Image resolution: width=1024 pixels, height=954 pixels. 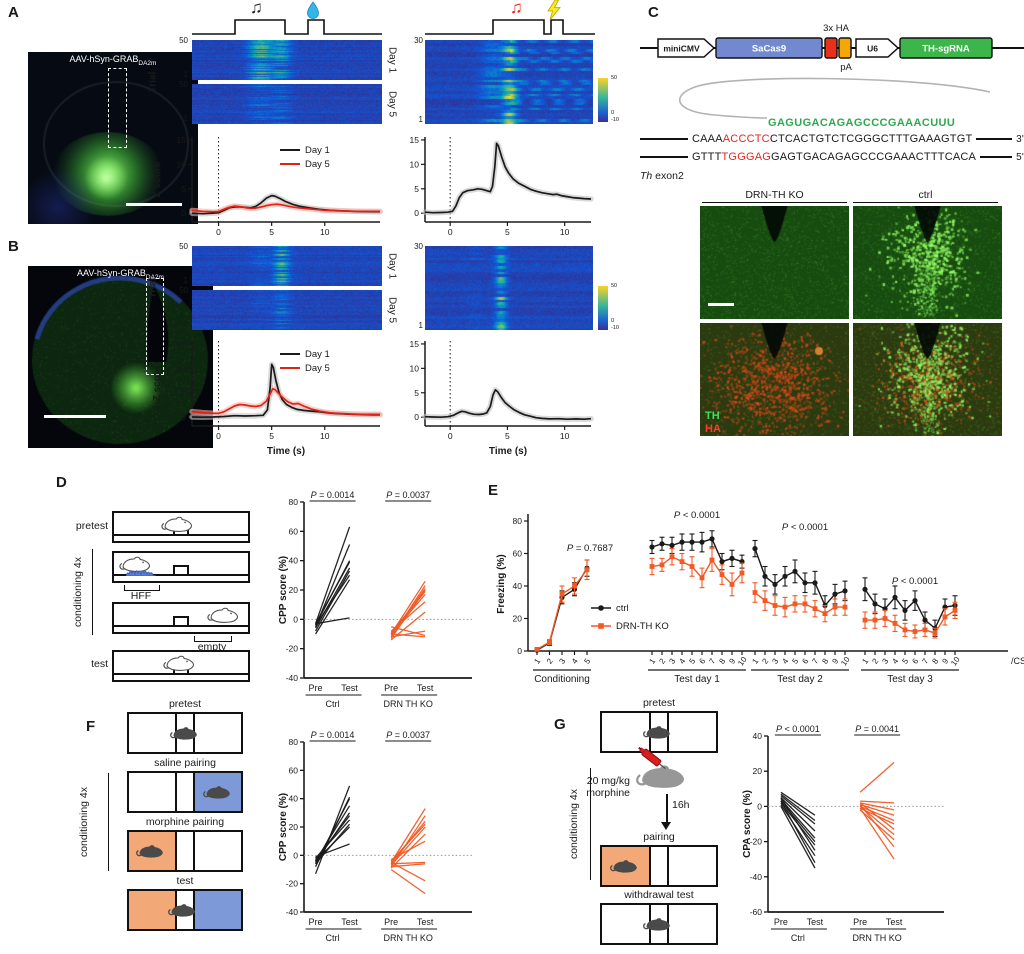 What do you see at coordinates (292, 912) in the screenshot?
I see `svg-text: -40` at bounding box center [292, 912].